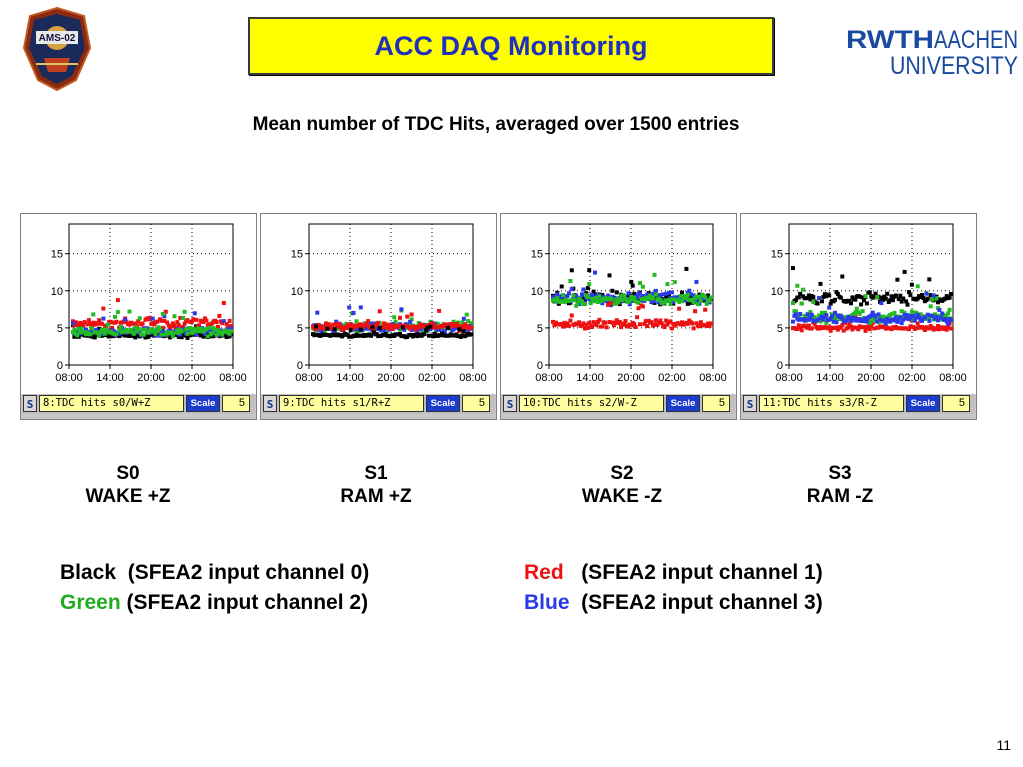 This screenshot has height=767, width=1023. What do you see at coordinates (831, 403) in the screenshot?
I see `histogram-selector: 11:TDC hits s3/R-Z` at bounding box center [831, 403].